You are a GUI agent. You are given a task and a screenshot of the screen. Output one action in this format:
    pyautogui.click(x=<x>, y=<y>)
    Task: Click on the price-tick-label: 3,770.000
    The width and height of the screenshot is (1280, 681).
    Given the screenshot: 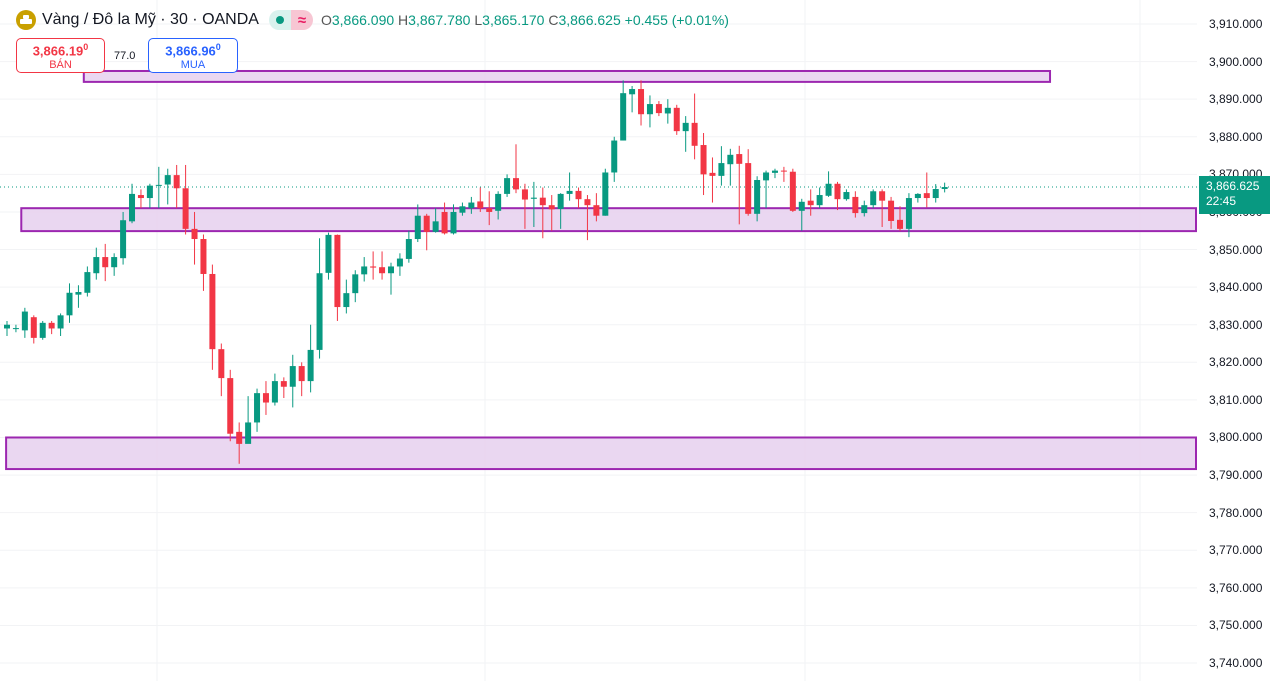 What is the action you would take?
    pyautogui.click(x=1236, y=550)
    